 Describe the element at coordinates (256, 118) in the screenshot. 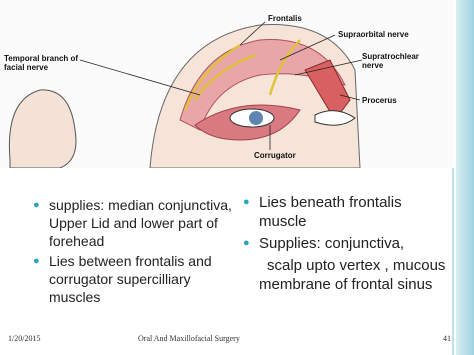

I see `iris` at that location.